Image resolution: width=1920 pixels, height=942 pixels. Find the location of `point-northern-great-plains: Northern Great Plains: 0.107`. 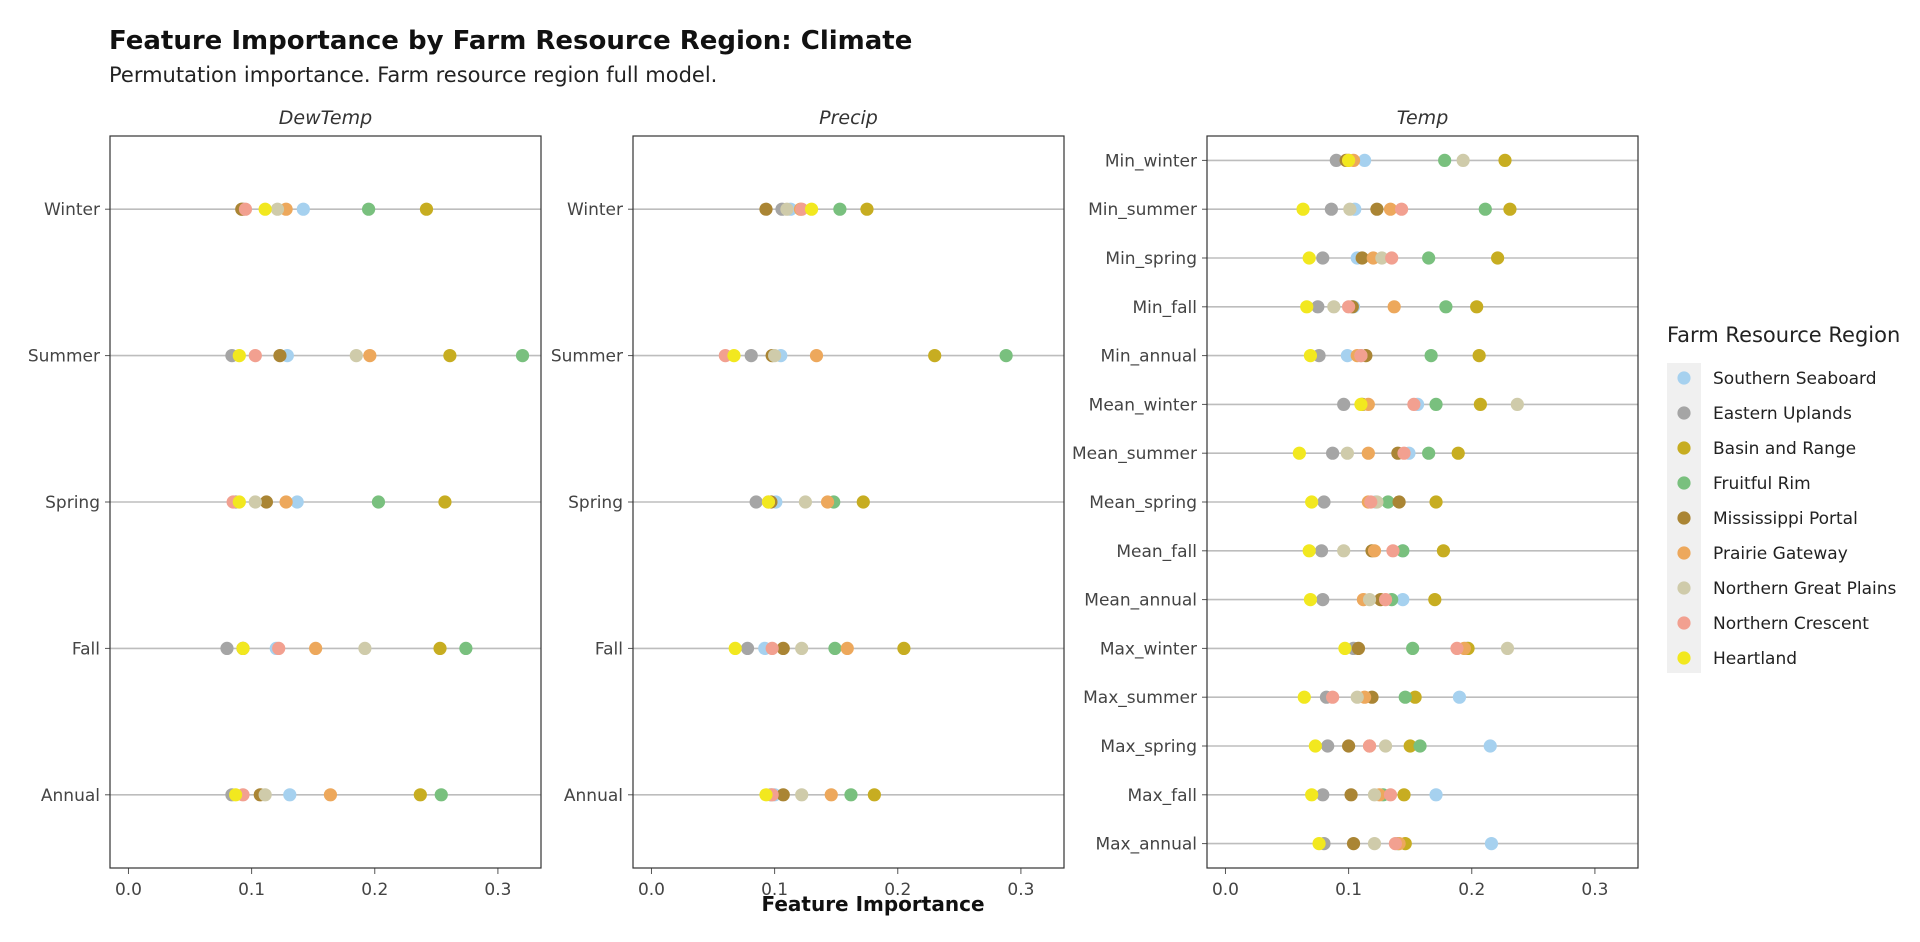

point-northern-great-plains: Northern Great Plains: 0.107 is located at coordinates (1357, 697).